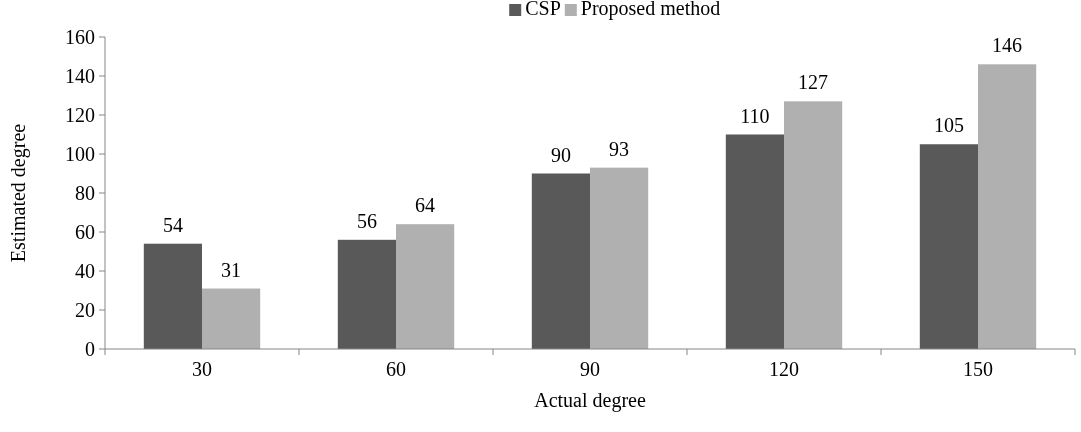 The width and height of the screenshot is (1081, 432). What do you see at coordinates (366, 220) in the screenshot?
I see `data-label: 56` at bounding box center [366, 220].